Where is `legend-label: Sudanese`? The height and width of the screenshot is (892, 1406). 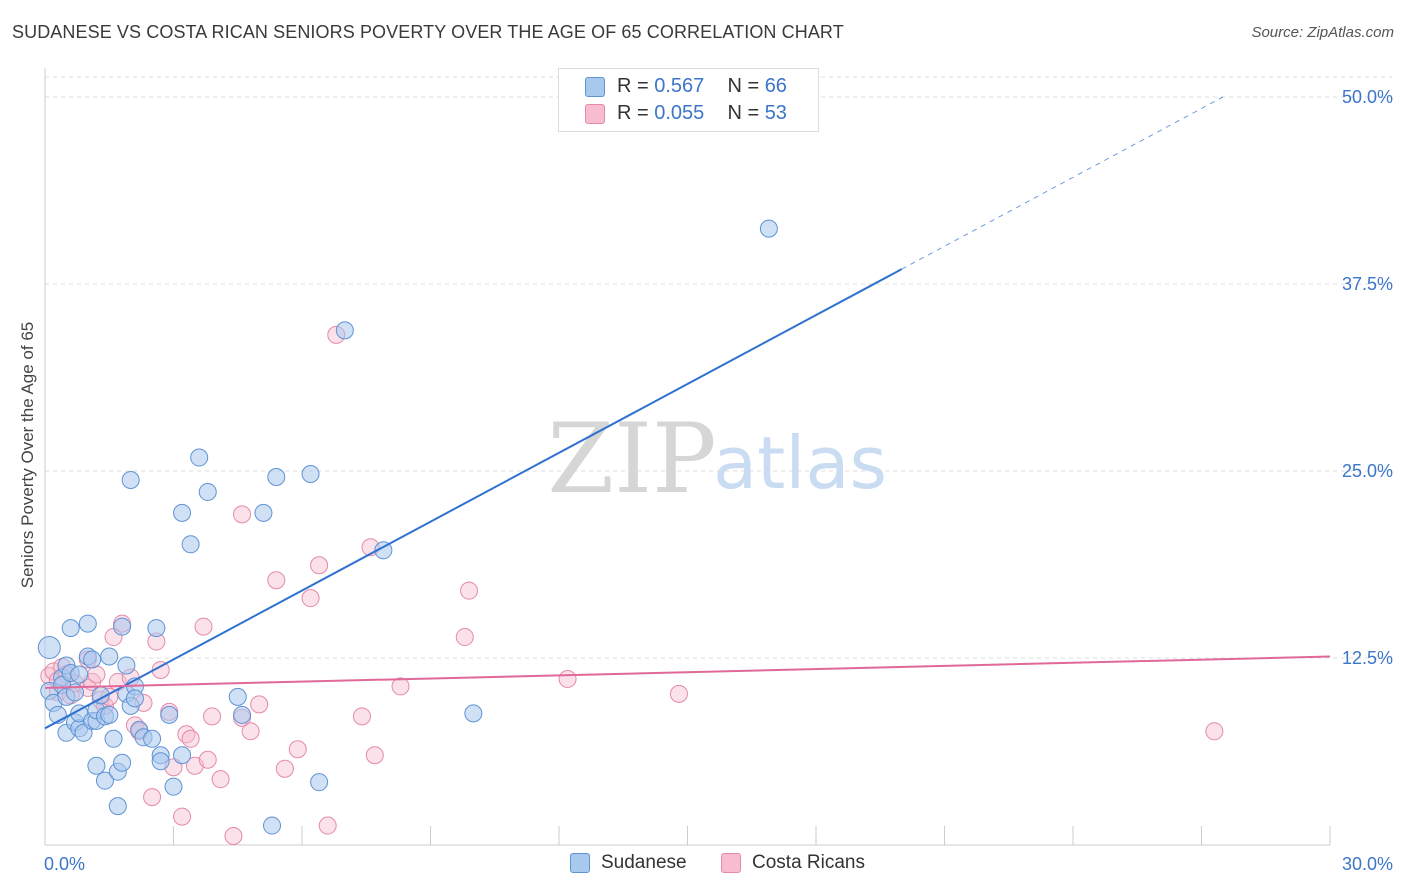 legend-label: Sudanese is located at coordinates (644, 862).